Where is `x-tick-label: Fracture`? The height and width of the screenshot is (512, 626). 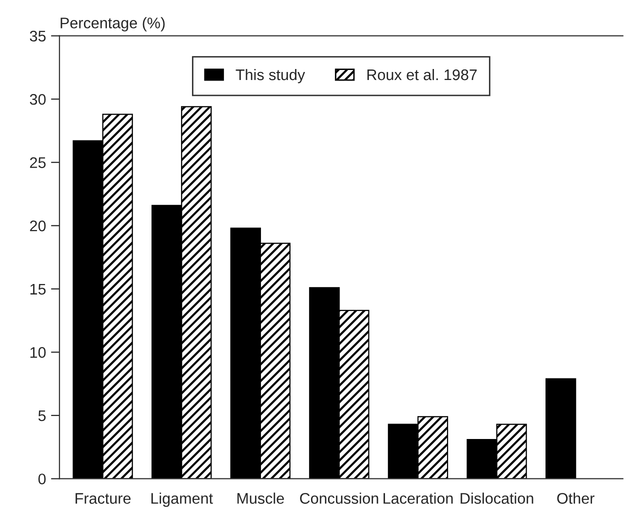
x-tick-label: Fracture is located at coordinates (103, 498).